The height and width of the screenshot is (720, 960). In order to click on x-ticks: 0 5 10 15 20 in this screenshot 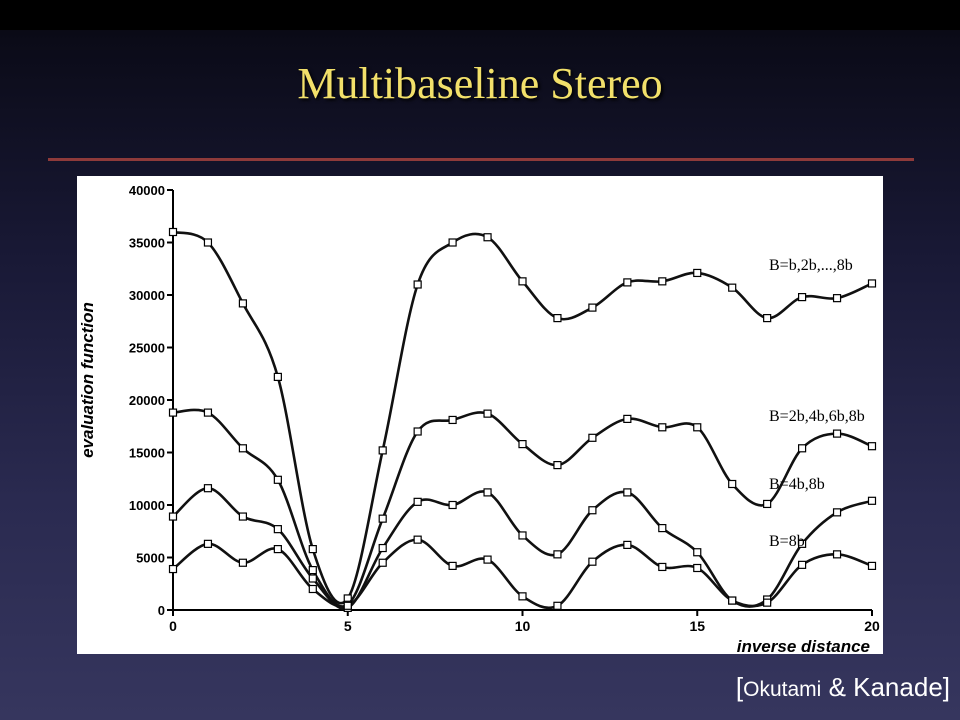, I will do `click(524, 622)`.